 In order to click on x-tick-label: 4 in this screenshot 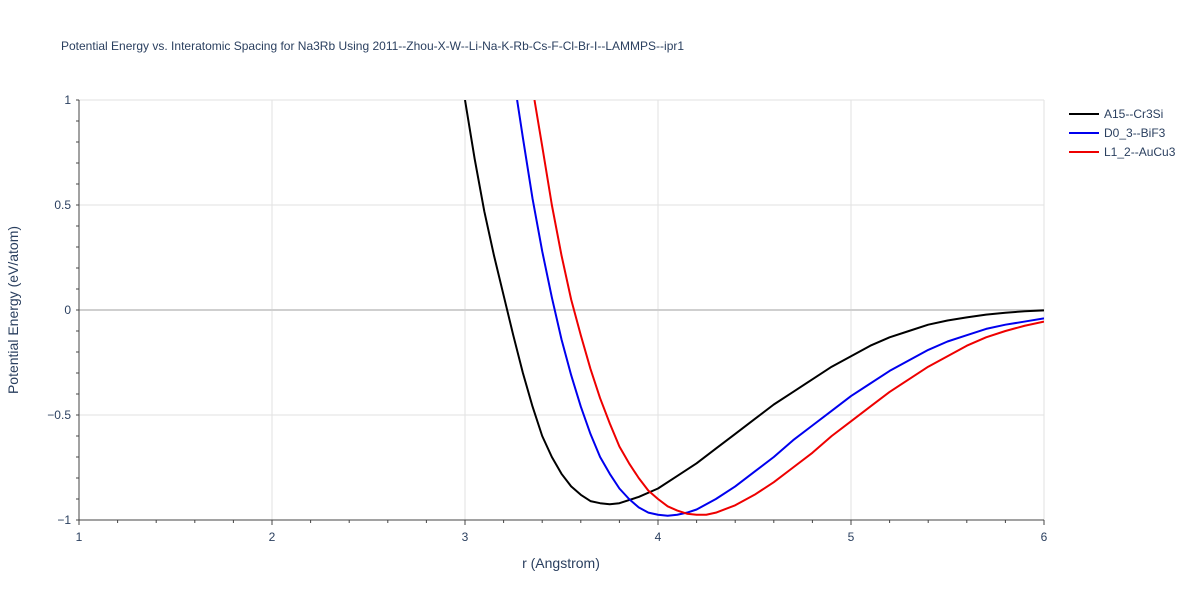, I will do `click(658, 537)`.